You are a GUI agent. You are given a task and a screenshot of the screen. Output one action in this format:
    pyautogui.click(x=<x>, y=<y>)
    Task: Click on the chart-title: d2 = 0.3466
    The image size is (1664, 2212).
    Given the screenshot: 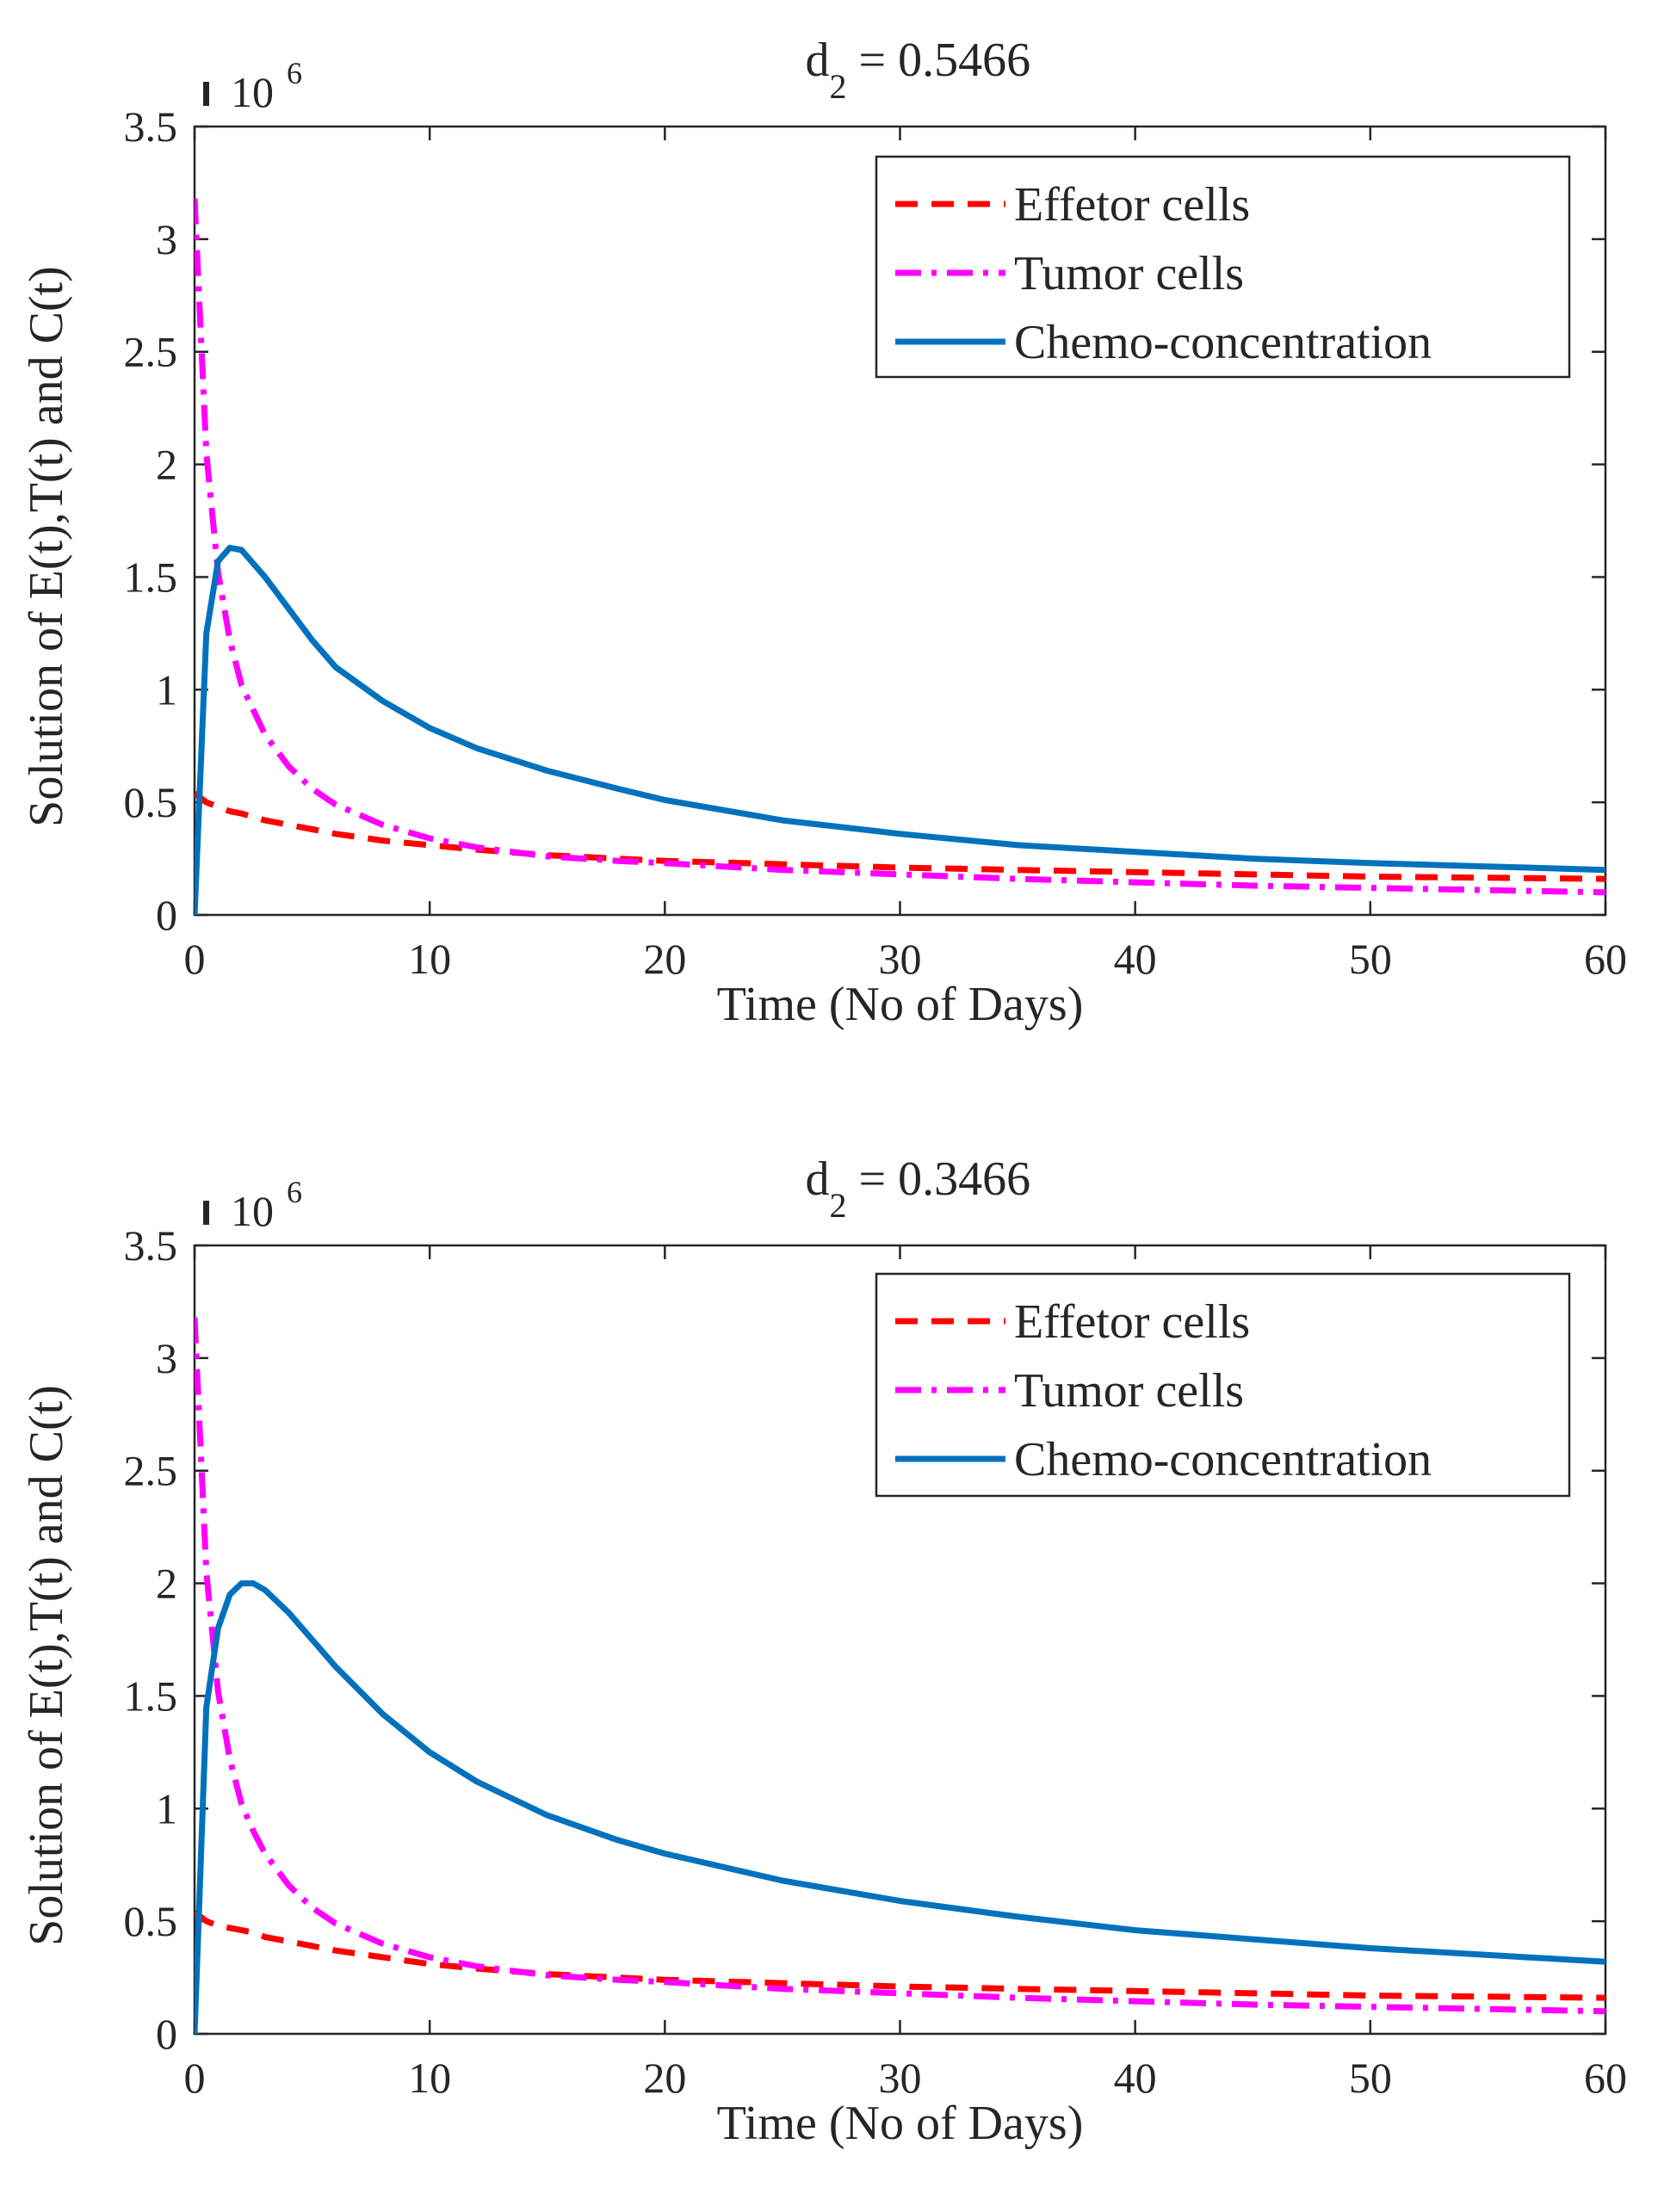 What is the action you would take?
    pyautogui.click(x=918, y=1188)
    